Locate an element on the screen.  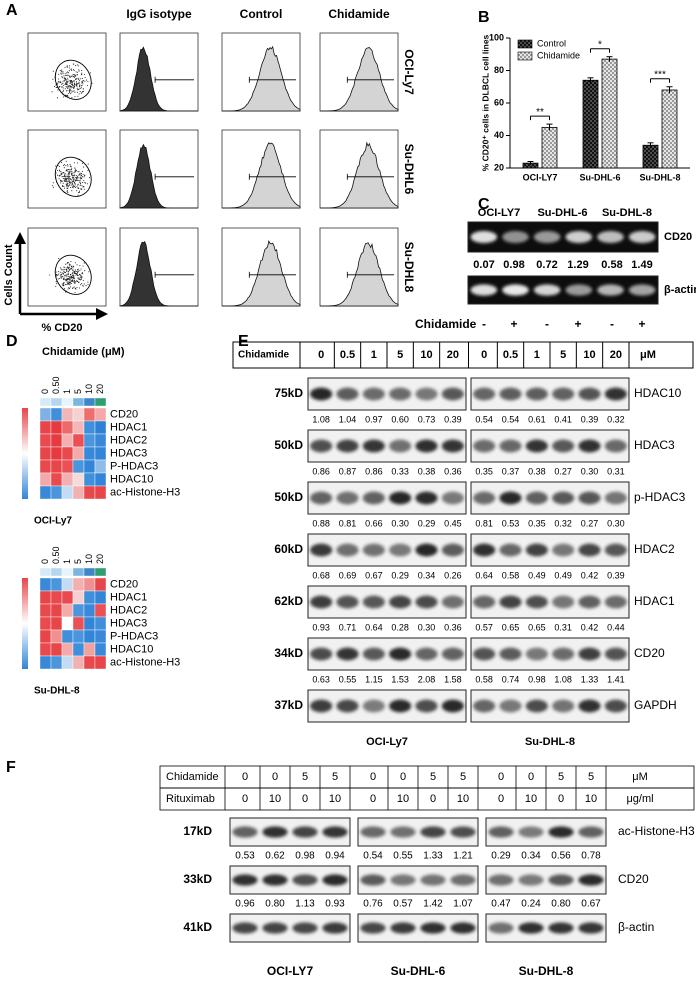
band-value: 0.78 is located at coordinates (591, 856).